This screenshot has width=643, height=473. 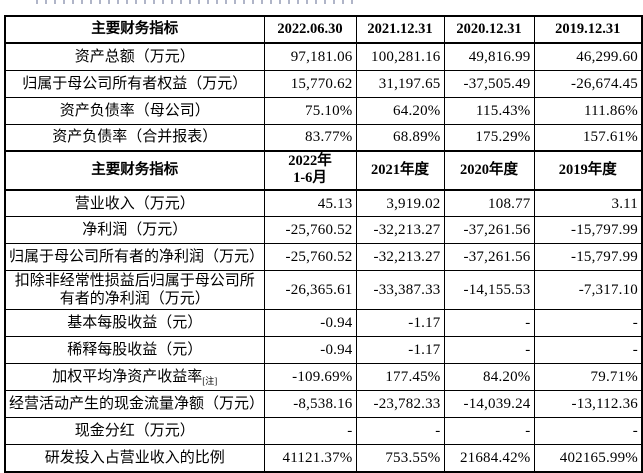 I want to click on value-cell: 45.13, so click(x=310, y=203).